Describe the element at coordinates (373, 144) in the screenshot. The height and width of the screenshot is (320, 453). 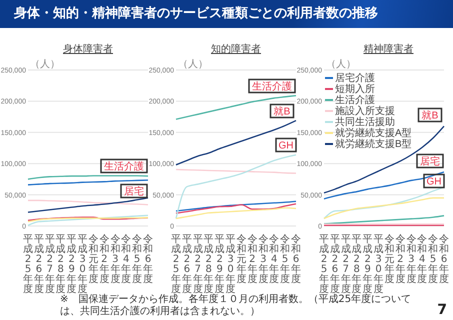
I see `legend-label: 就労継続支援B型` at that location.